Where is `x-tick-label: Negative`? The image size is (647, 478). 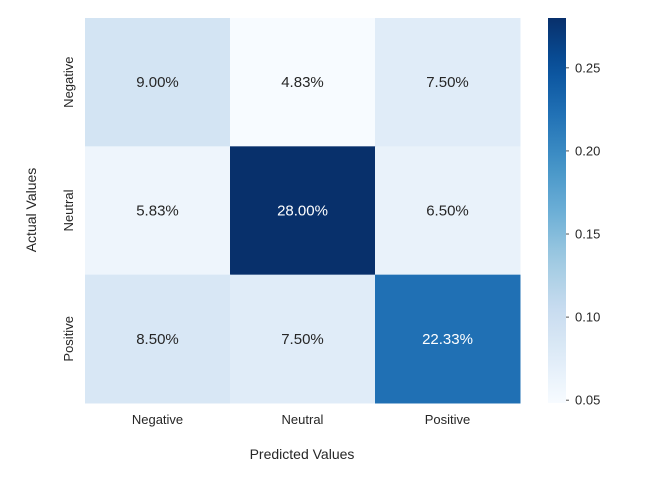 x-tick-label: Negative is located at coordinates (157, 419).